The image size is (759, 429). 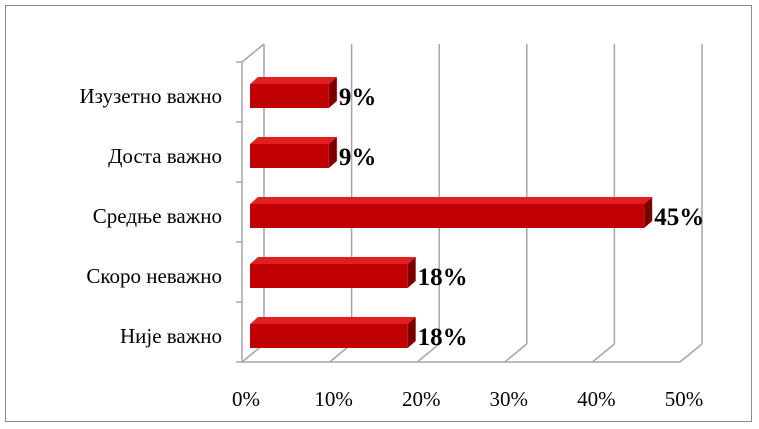 I want to click on category-label: Изузетно важно, so click(x=150, y=96).